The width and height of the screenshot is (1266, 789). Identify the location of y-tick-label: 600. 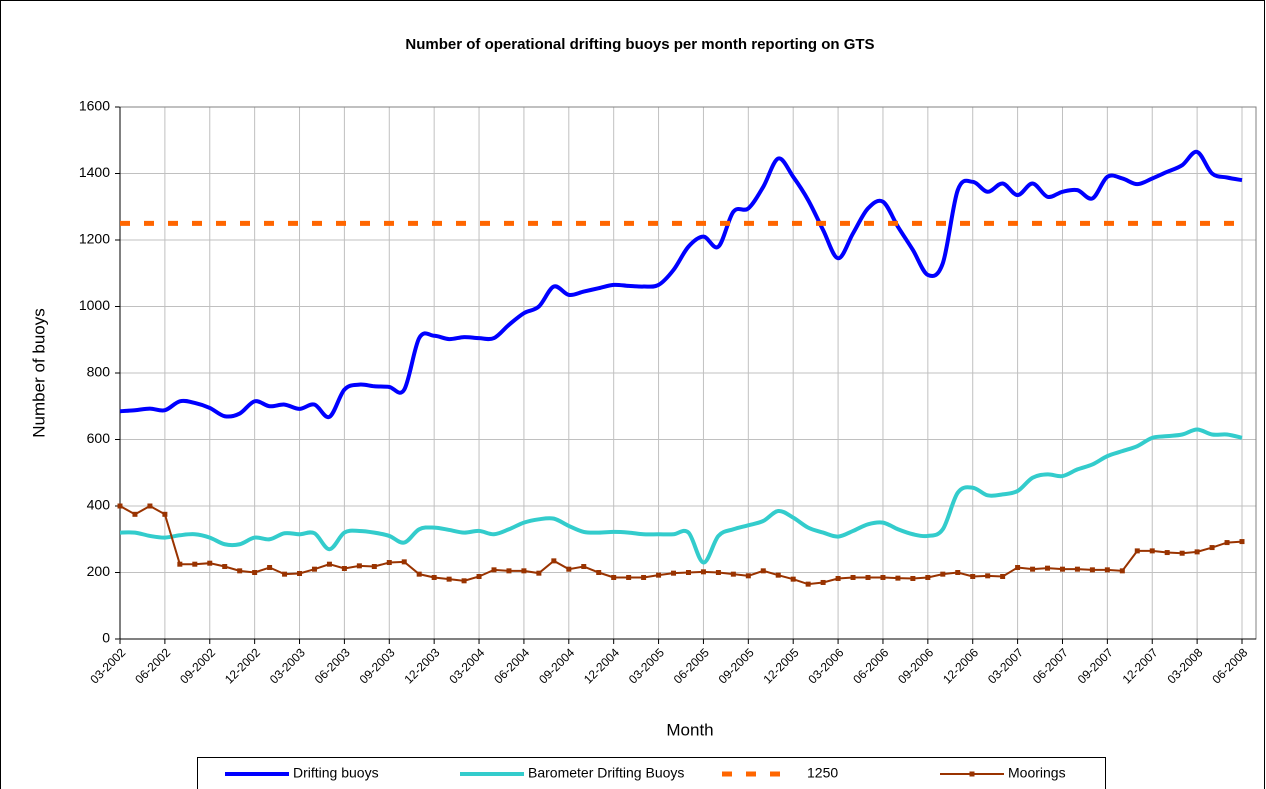
(99, 438).